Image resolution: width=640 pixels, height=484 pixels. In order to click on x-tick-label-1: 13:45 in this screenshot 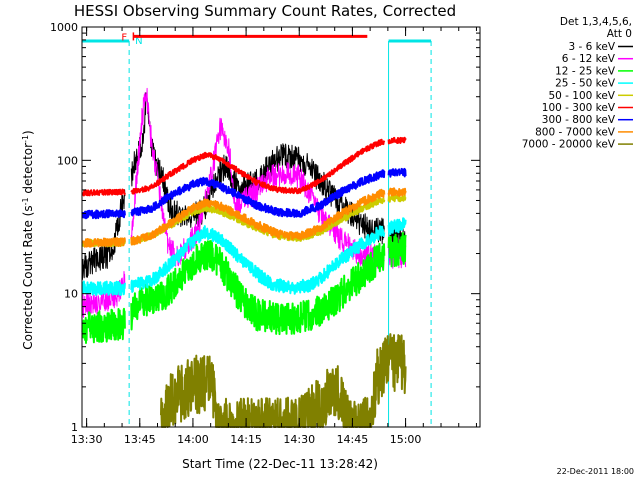, I will do `click(140, 439)`.